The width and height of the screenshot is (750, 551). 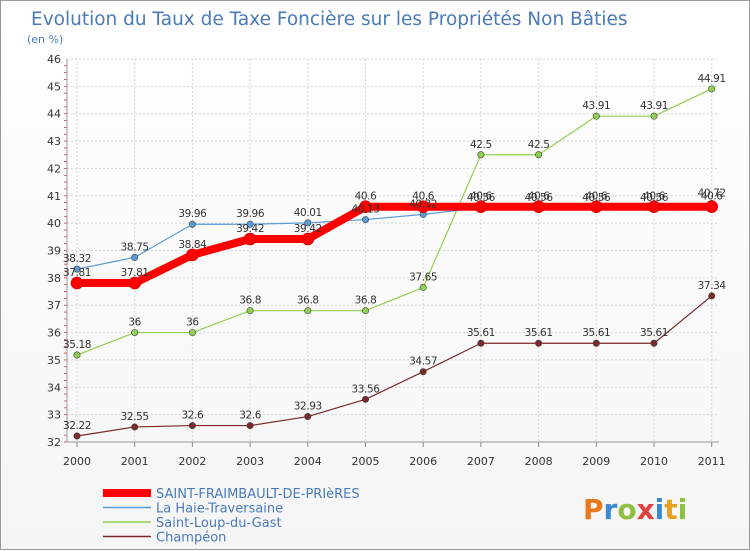 I want to click on data-label: 40.13, so click(x=365, y=210).